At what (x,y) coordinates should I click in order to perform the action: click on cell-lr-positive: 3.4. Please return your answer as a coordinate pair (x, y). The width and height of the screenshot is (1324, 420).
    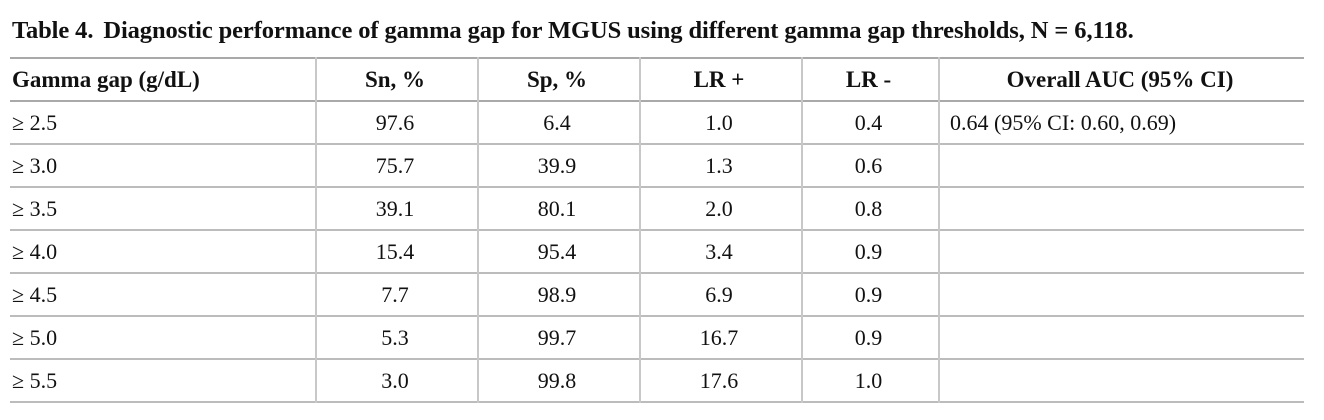
    Looking at the image, I should click on (720, 251).